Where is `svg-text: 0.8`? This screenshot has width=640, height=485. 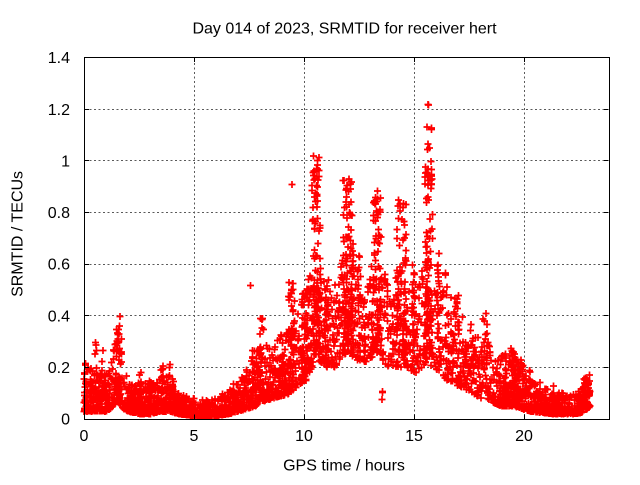
svg-text: 0.8 is located at coordinates (59, 213).